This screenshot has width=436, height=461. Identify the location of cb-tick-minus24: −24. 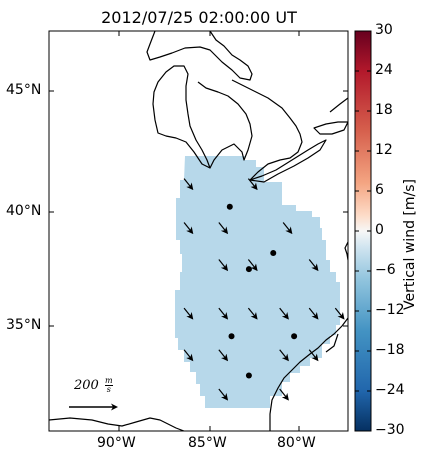
(390, 390).